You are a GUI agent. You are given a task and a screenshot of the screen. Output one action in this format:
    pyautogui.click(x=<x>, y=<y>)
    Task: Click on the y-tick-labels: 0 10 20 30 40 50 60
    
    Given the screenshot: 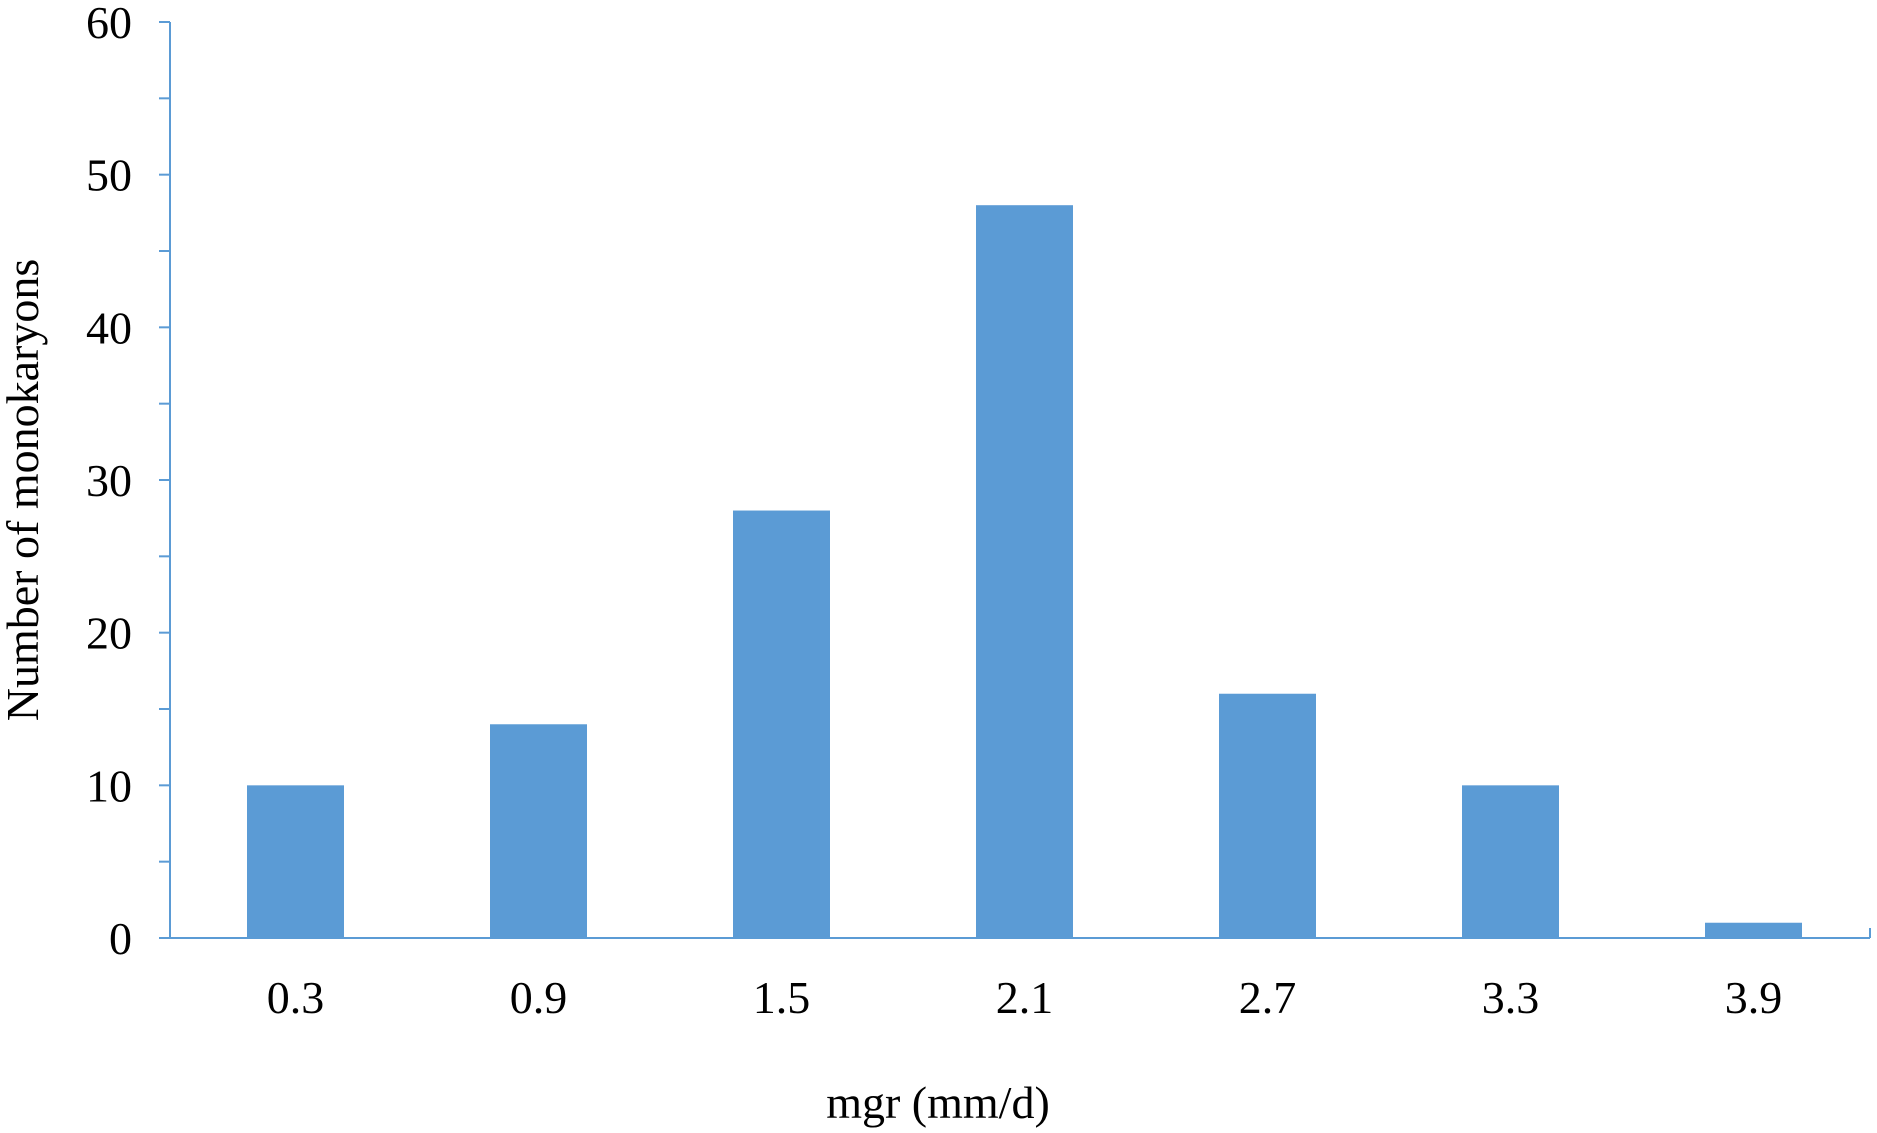 What is the action you would take?
    pyautogui.click(x=109, y=482)
    